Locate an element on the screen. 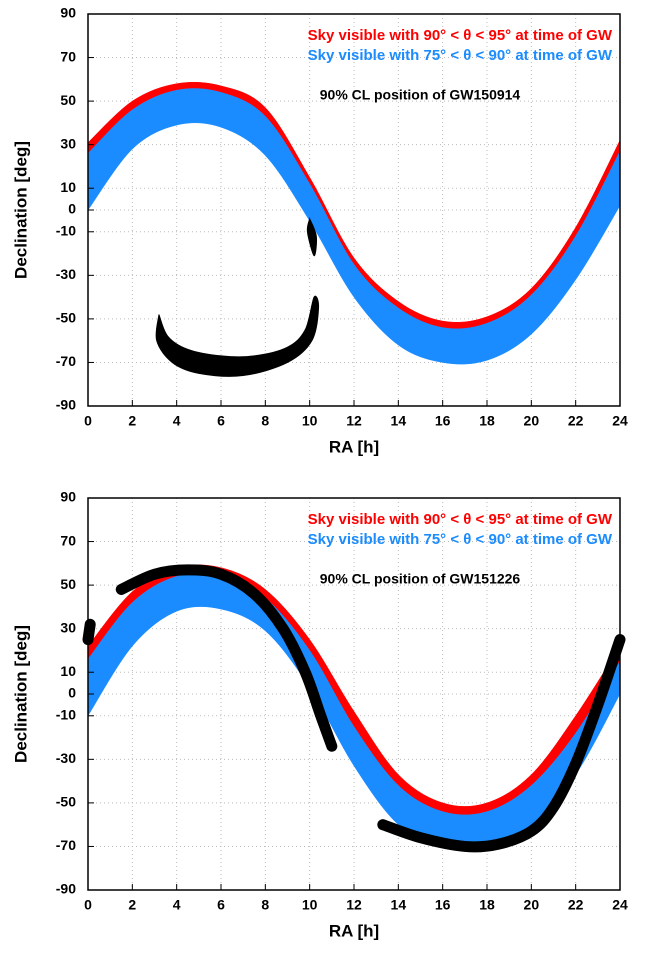  region-label: 90% CL position of GW151226 is located at coordinates (420, 579).